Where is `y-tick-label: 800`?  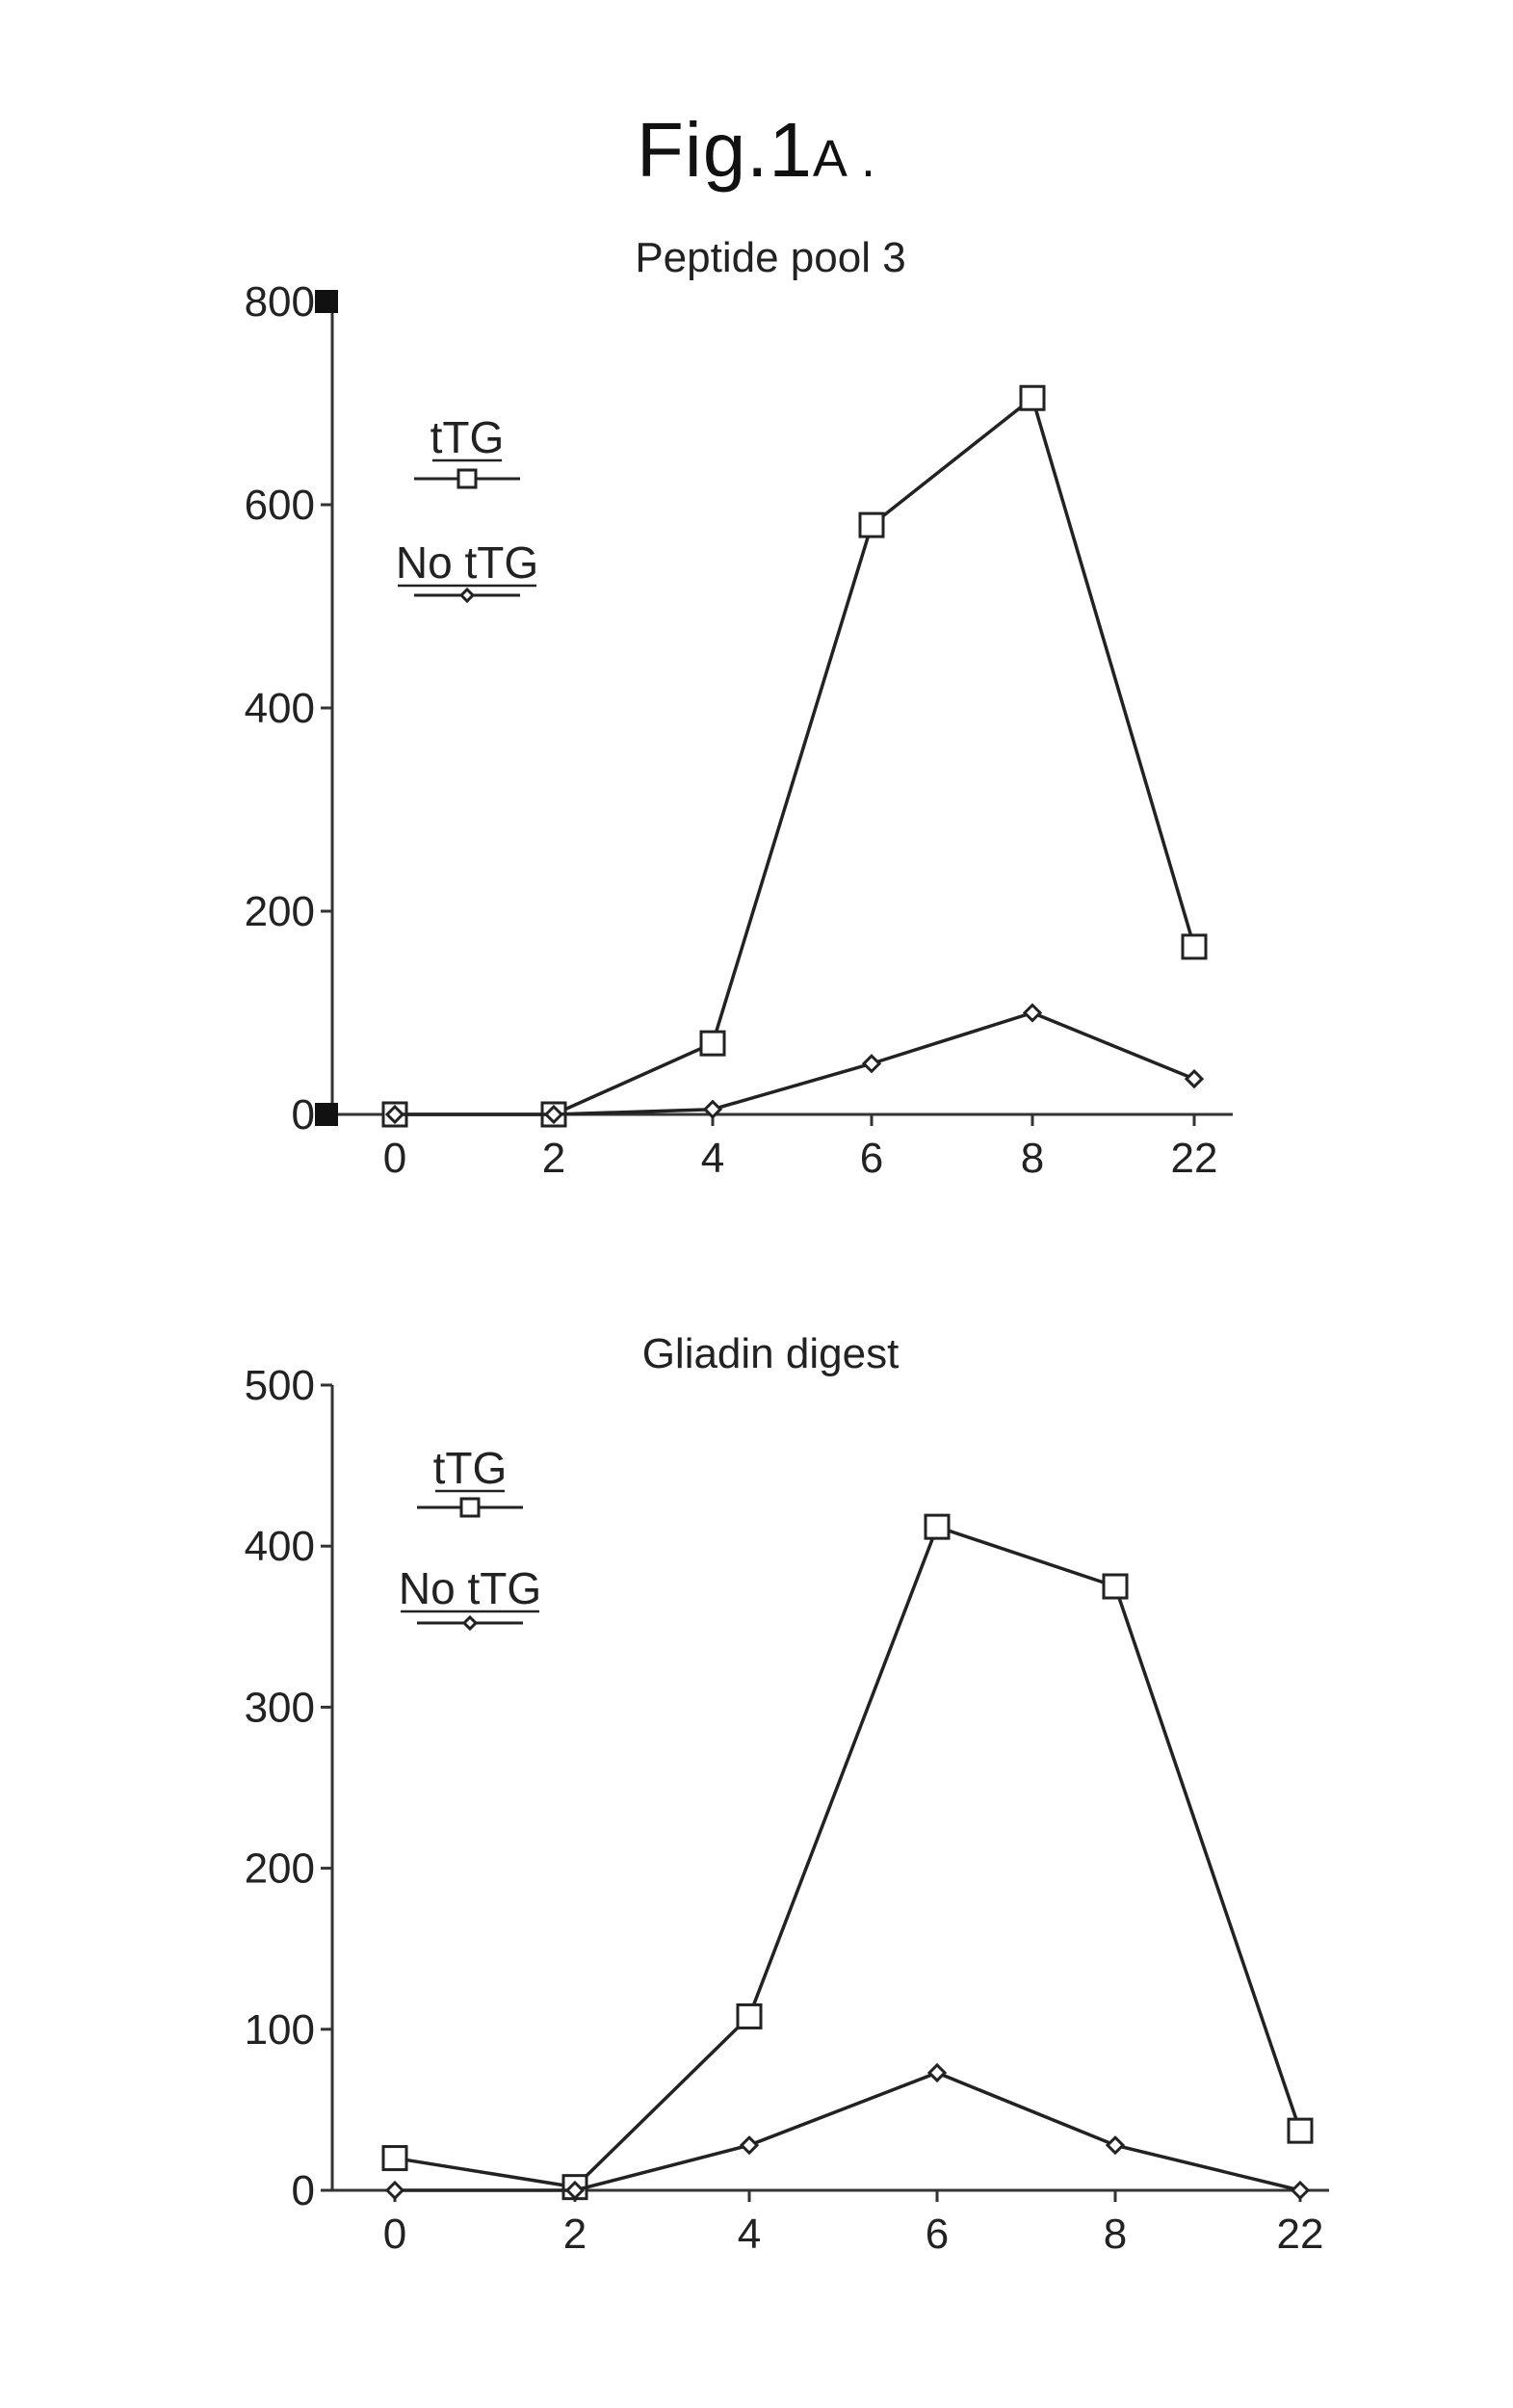 y-tick-label: 800 is located at coordinates (280, 302).